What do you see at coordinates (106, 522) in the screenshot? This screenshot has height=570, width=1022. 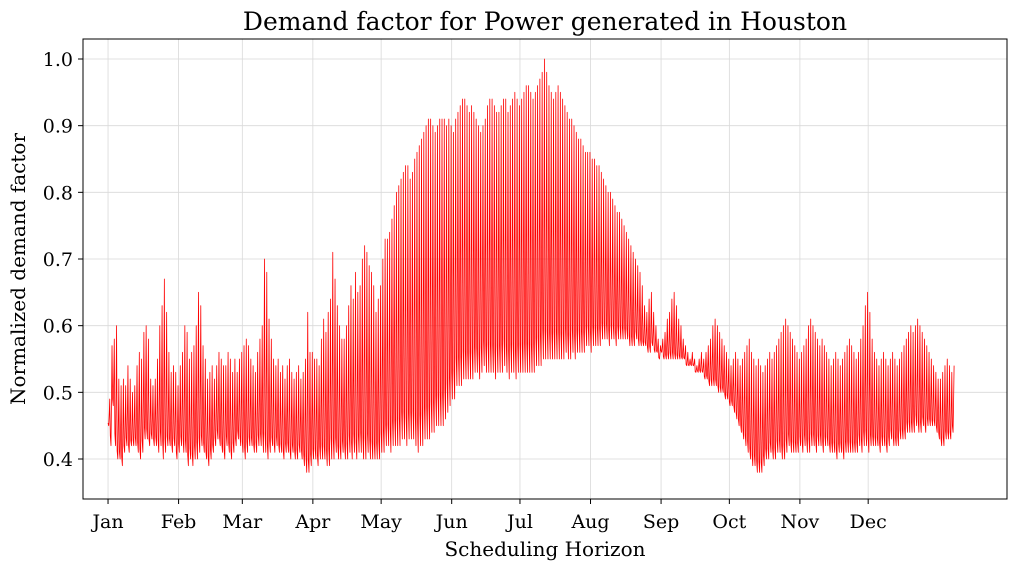 I see `x-tick-label: Jan` at bounding box center [106, 522].